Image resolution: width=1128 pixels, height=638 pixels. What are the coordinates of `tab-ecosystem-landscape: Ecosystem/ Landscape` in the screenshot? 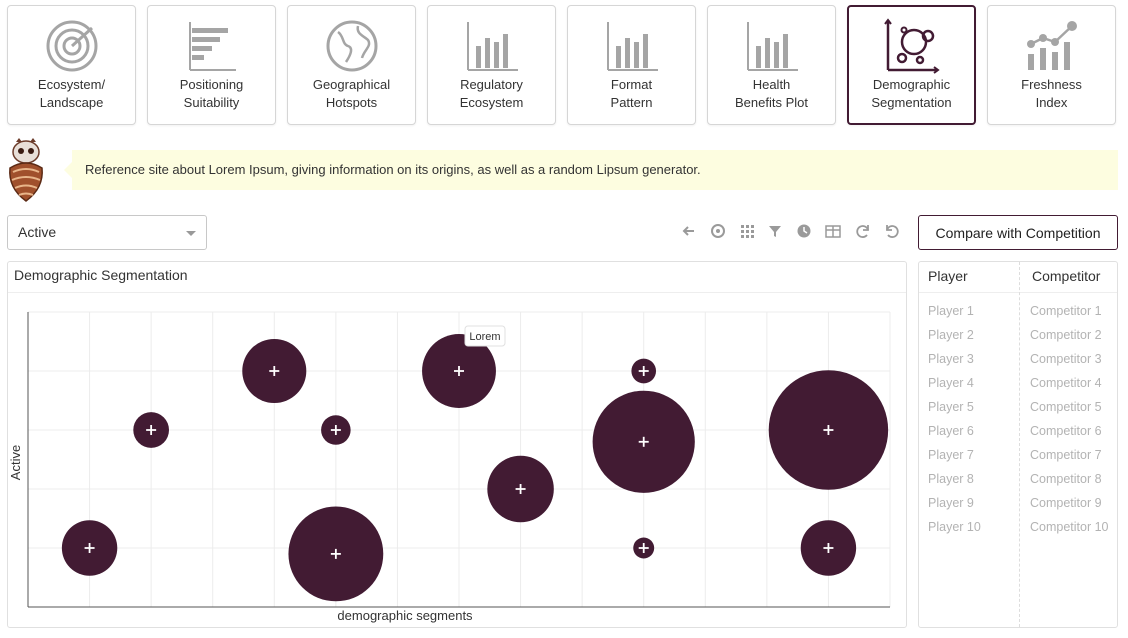 It's located at (71, 65).